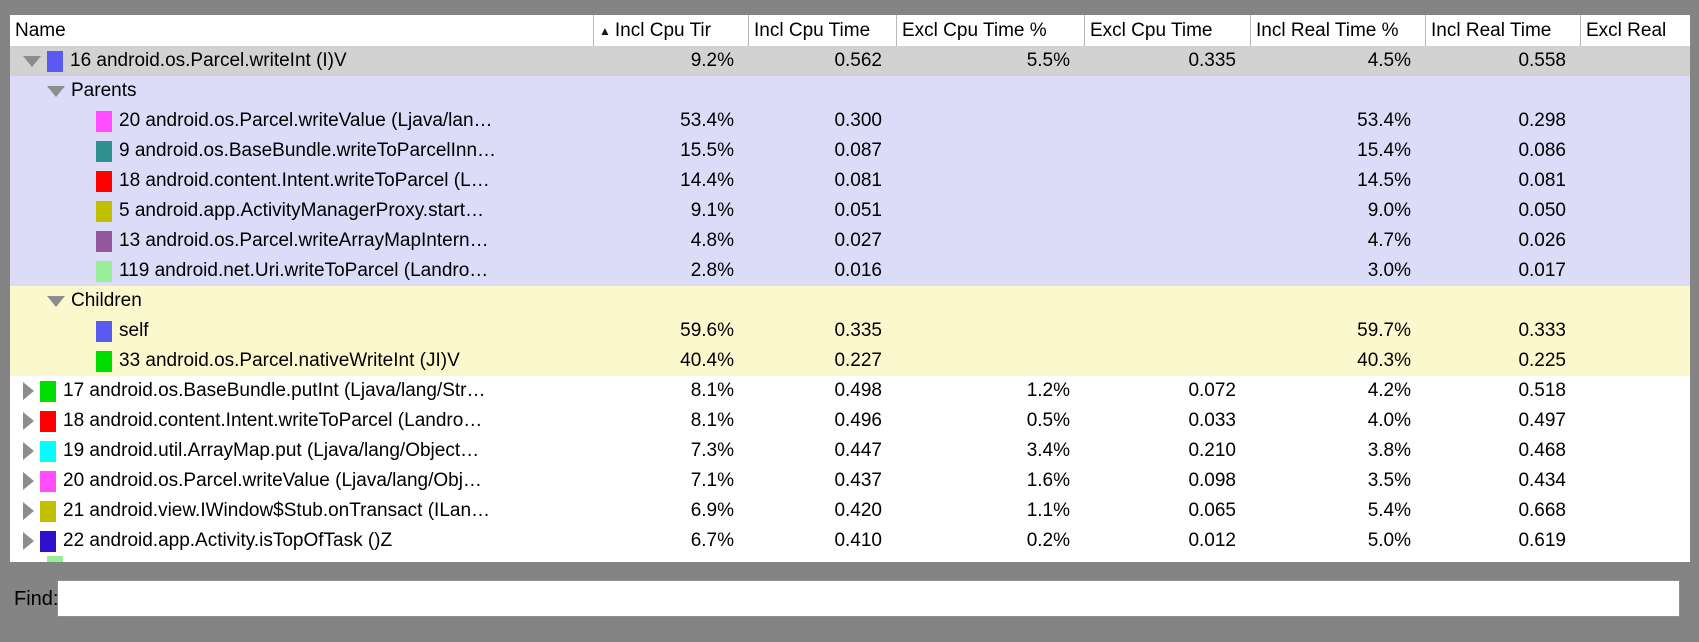 The image size is (1699, 642). I want to click on cell-excl-cpu-time: 0.335, so click(1212, 60).